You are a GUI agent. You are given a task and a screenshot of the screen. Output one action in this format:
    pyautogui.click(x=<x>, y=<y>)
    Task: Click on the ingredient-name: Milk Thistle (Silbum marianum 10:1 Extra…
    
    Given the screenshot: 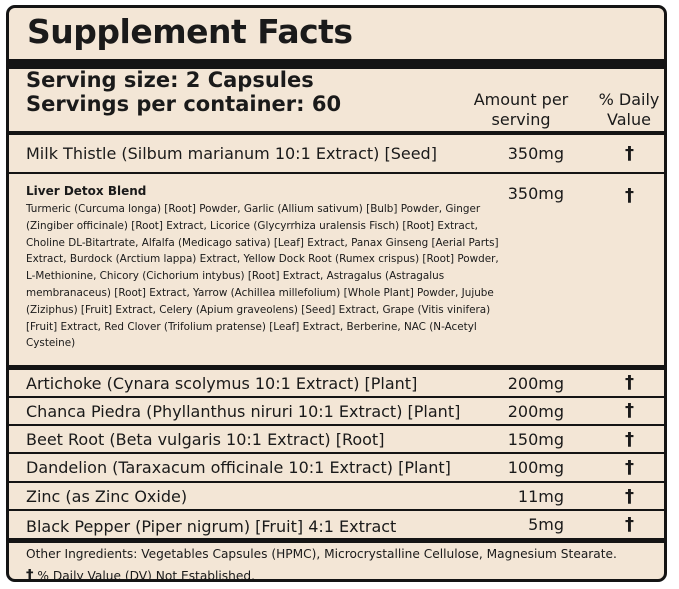 What is the action you would take?
    pyautogui.click(x=231, y=153)
    